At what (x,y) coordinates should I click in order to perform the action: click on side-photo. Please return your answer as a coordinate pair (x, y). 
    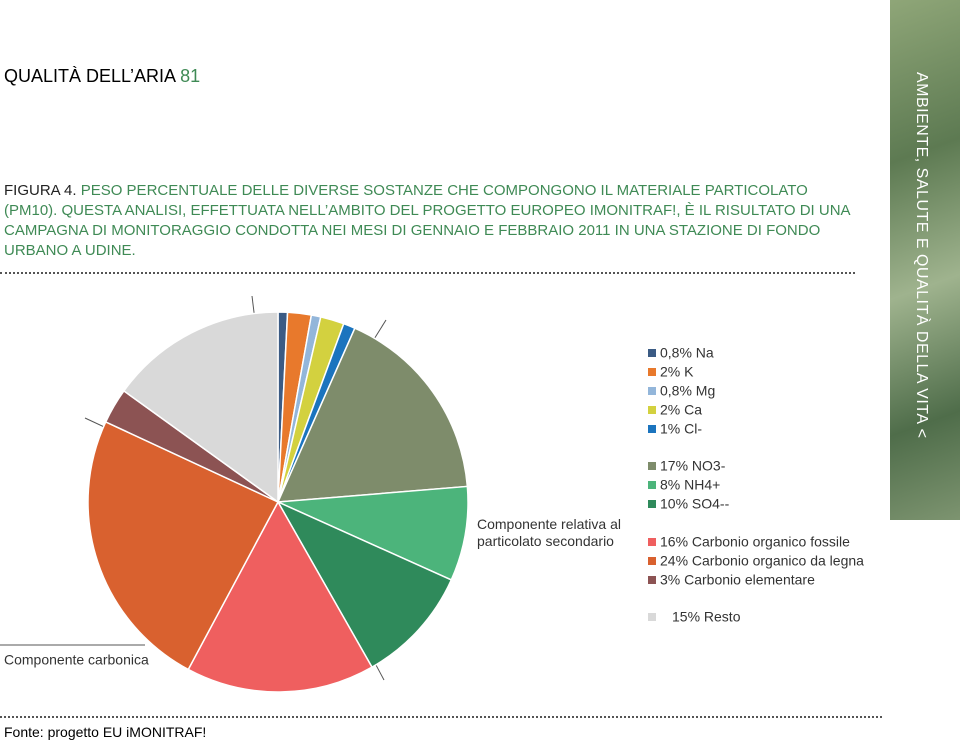
    Looking at the image, I should click on (925, 260).